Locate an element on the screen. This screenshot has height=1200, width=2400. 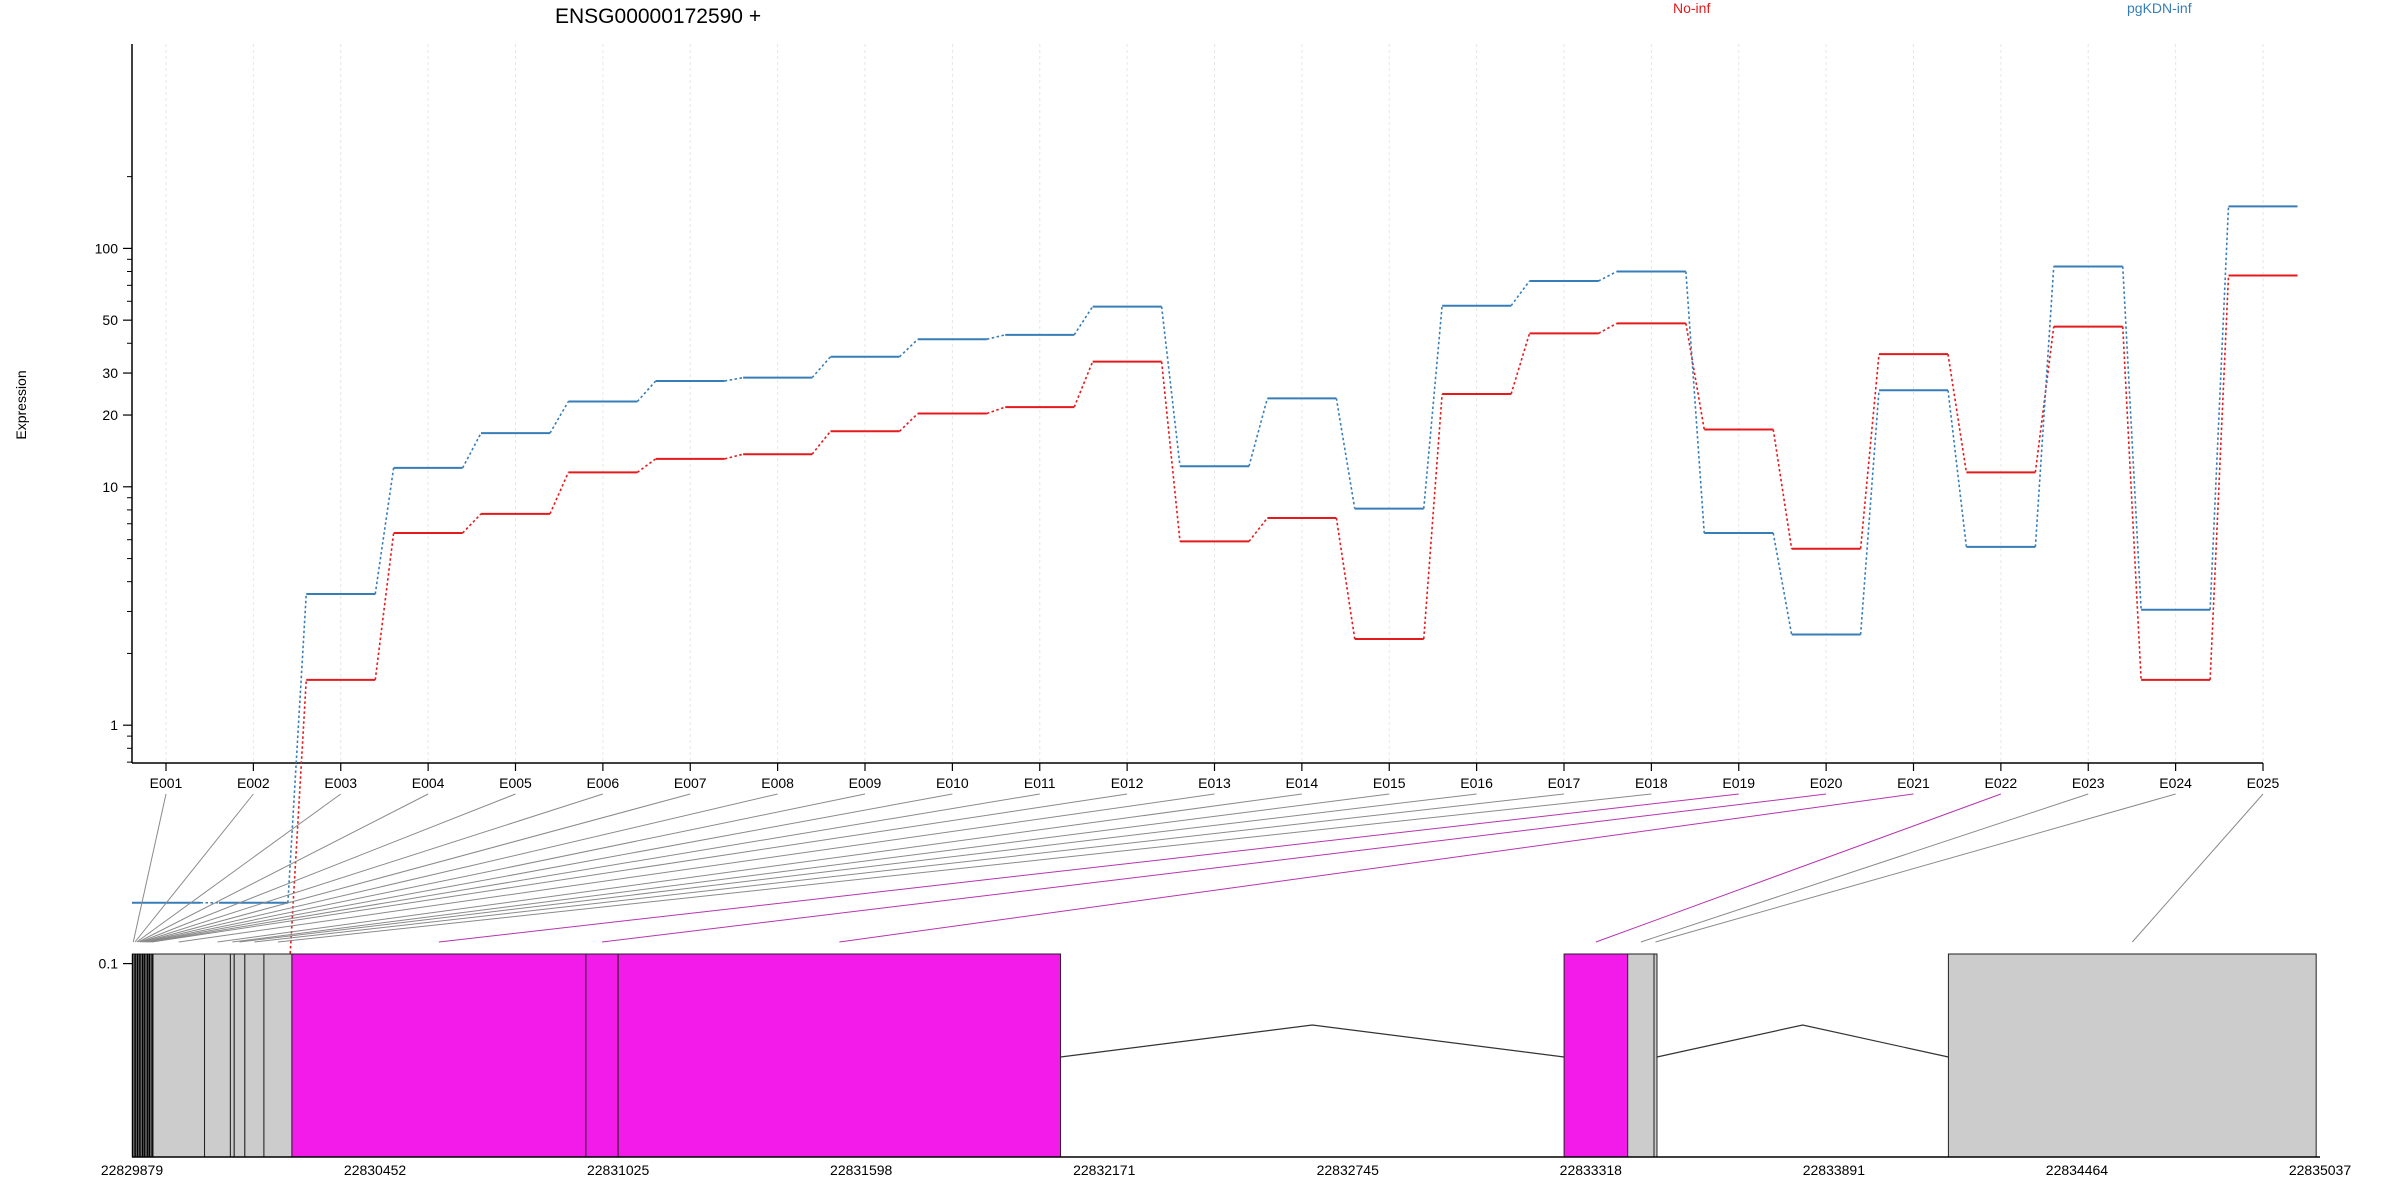
genomic-tick-label: 22833318 is located at coordinates (1591, 1170).